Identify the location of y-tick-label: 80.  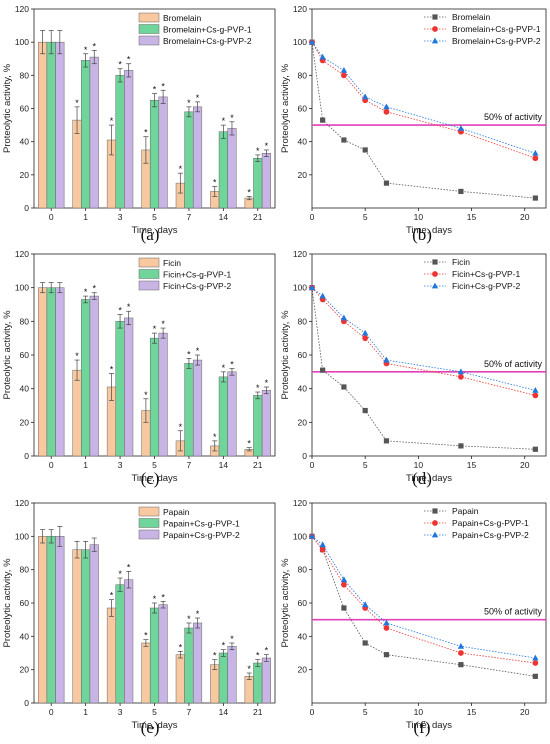
(303, 75).